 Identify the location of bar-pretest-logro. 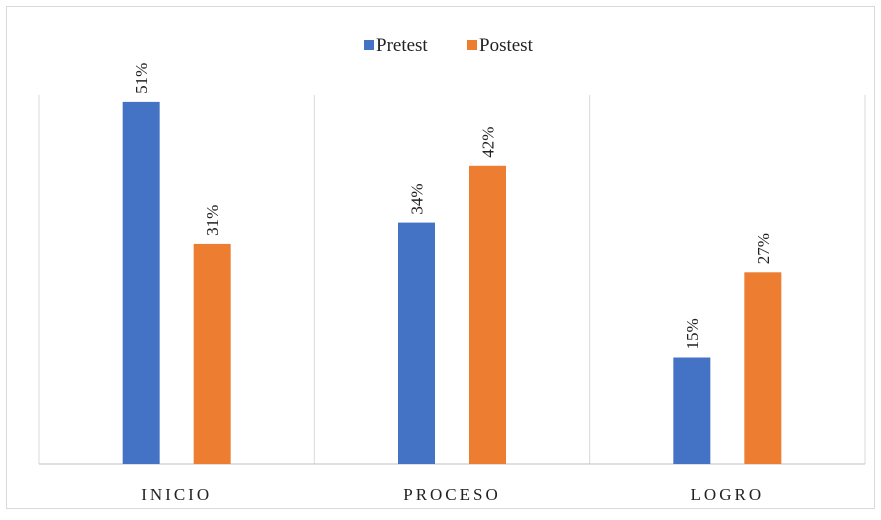
(692, 410).